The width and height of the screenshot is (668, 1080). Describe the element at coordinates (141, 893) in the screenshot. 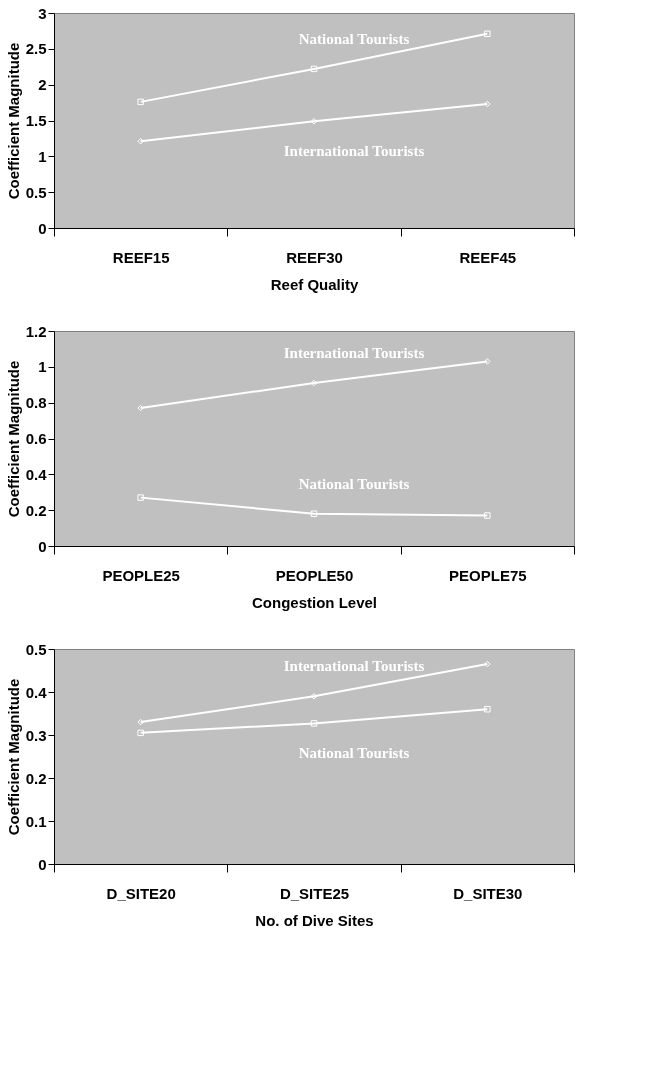

I see `x-tick-label: D_SITE20` at that location.